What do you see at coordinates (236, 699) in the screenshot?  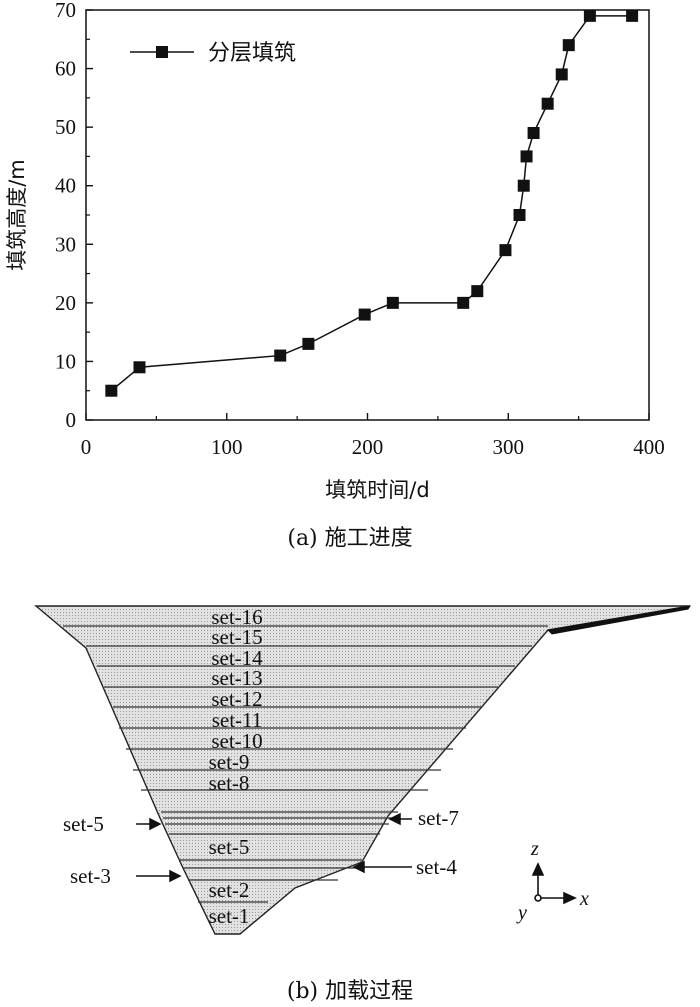 I see `layer-label: set-12` at bounding box center [236, 699].